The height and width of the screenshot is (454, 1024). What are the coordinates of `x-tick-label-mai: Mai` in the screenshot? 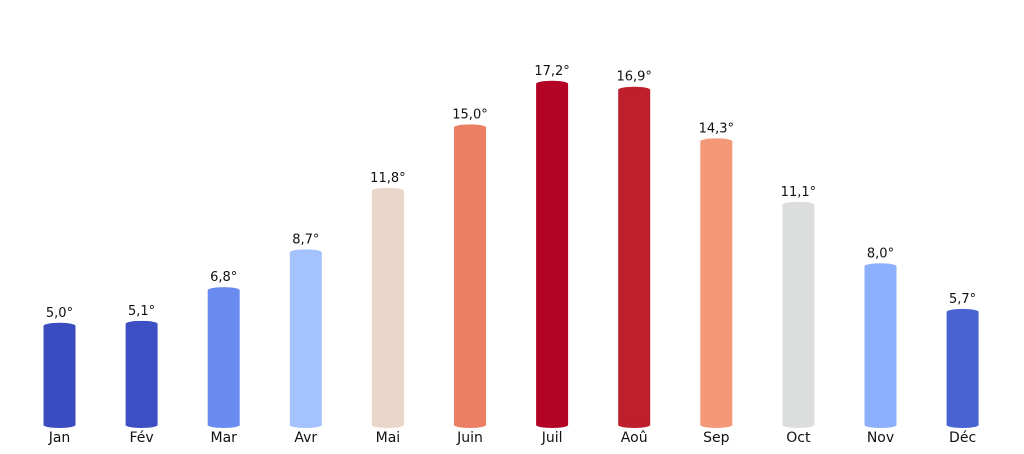 It's located at (388, 438).